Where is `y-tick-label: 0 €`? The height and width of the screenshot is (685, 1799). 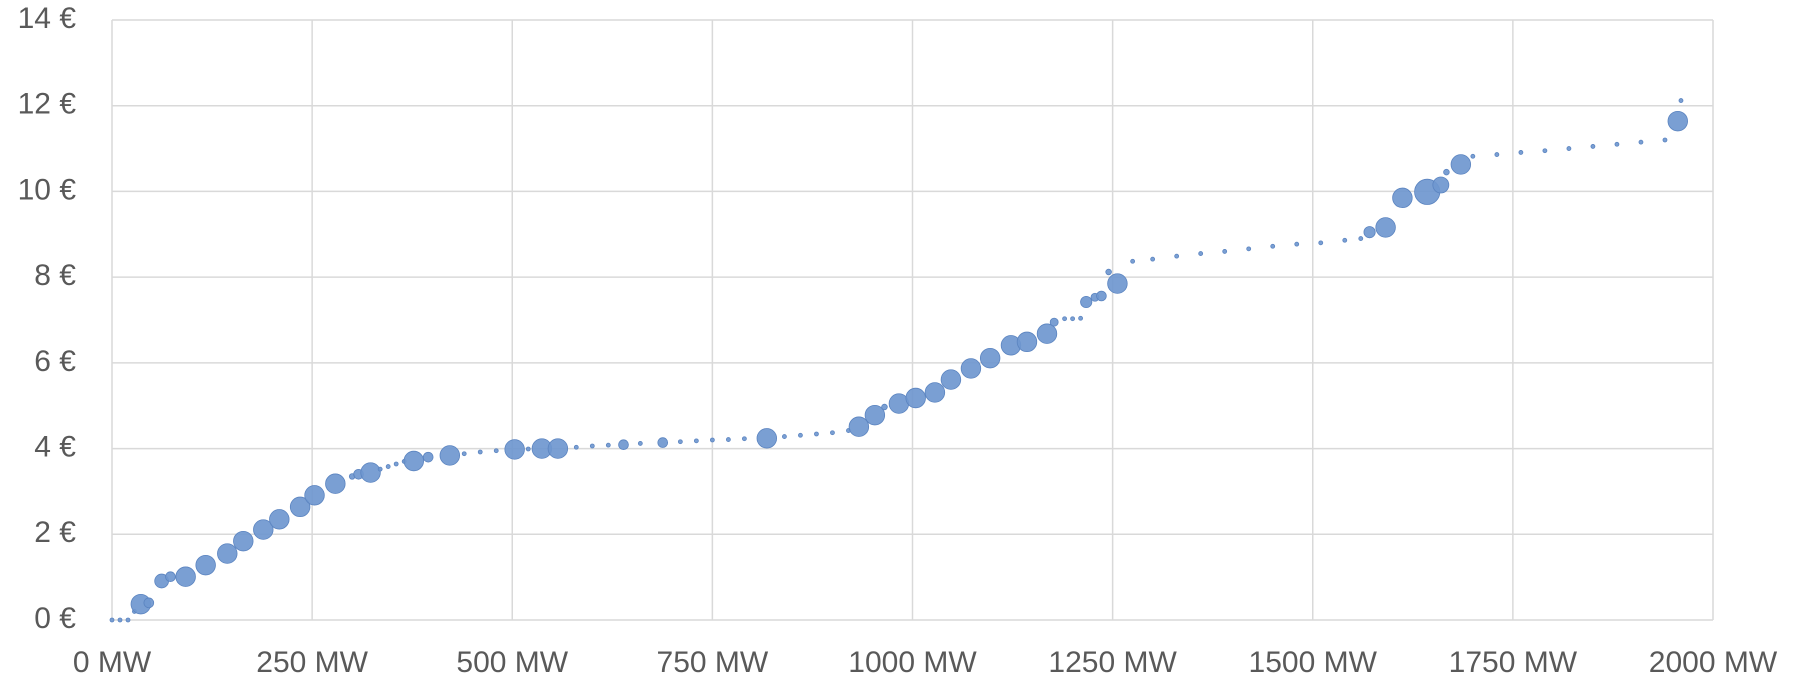 y-tick-label: 0 € is located at coordinates (55, 618).